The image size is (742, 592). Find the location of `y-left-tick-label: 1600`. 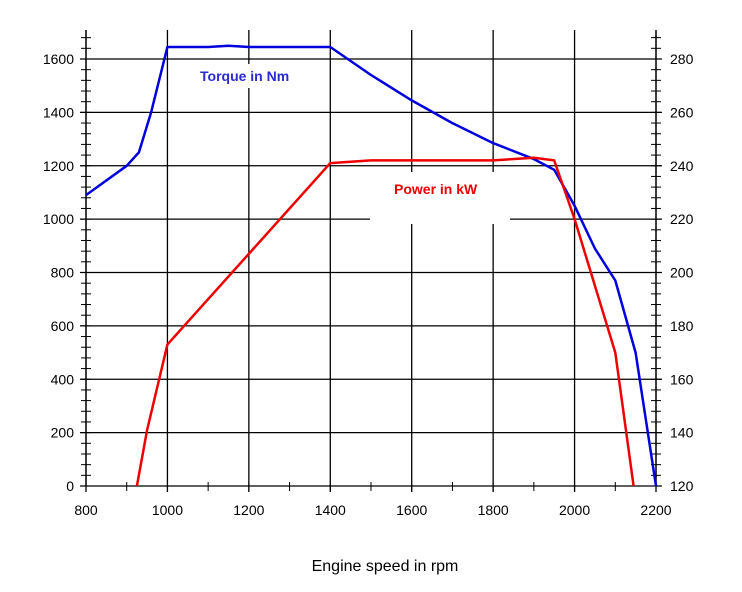

y-left-tick-label: 1600 is located at coordinates (58, 59).